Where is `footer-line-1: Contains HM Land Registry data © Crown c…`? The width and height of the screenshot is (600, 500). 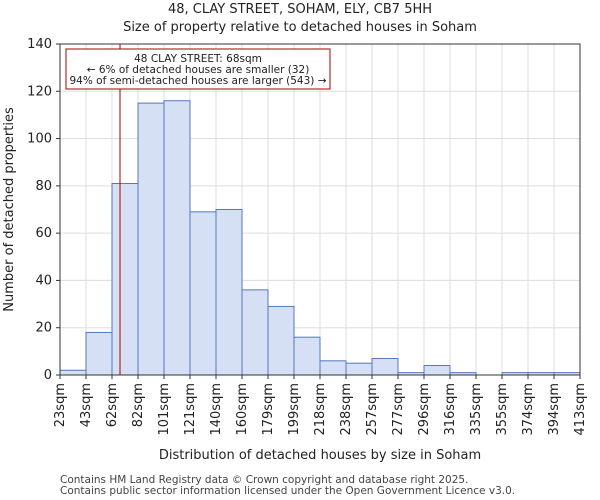
footer-line-1: Contains HM Land Registry data © Crown c… is located at coordinates (264, 480).